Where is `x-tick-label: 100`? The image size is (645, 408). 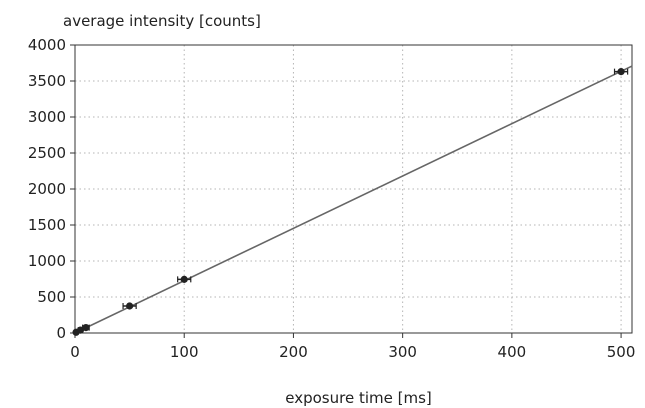 x-tick-label: 100 is located at coordinates (184, 352).